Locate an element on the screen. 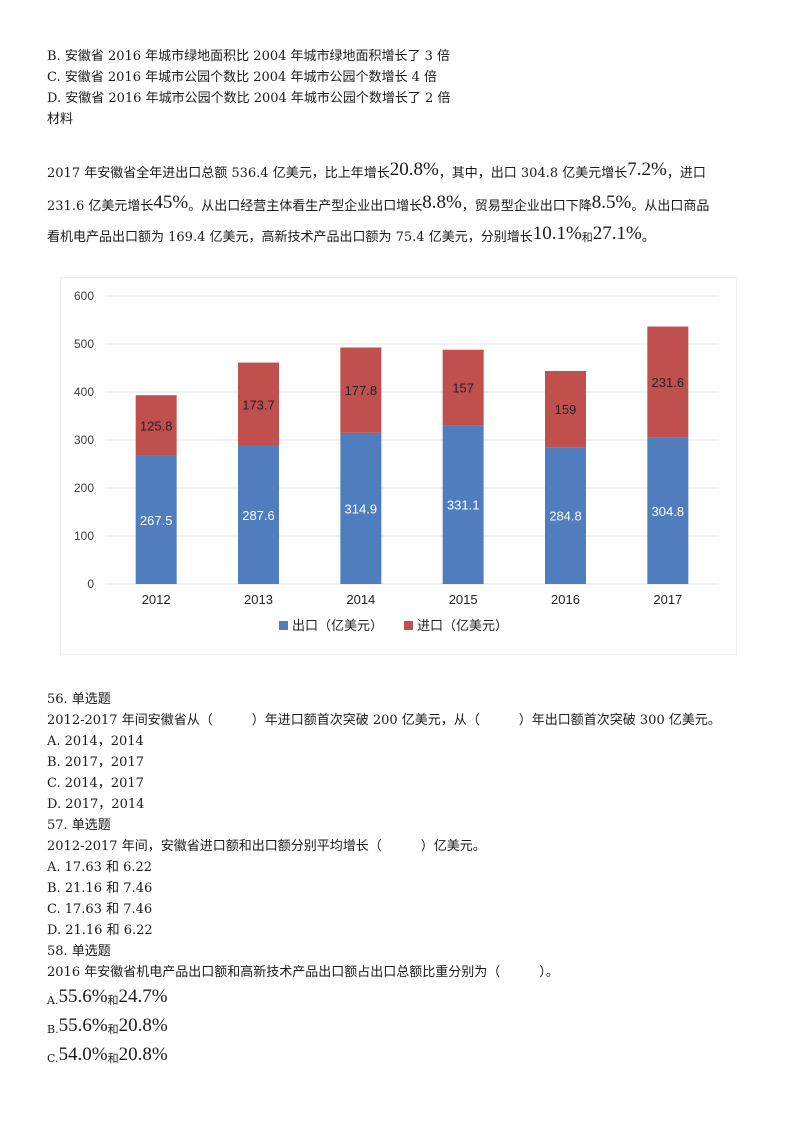 The image size is (800, 1132). bar-value-label: 304.8 is located at coordinates (668, 511).